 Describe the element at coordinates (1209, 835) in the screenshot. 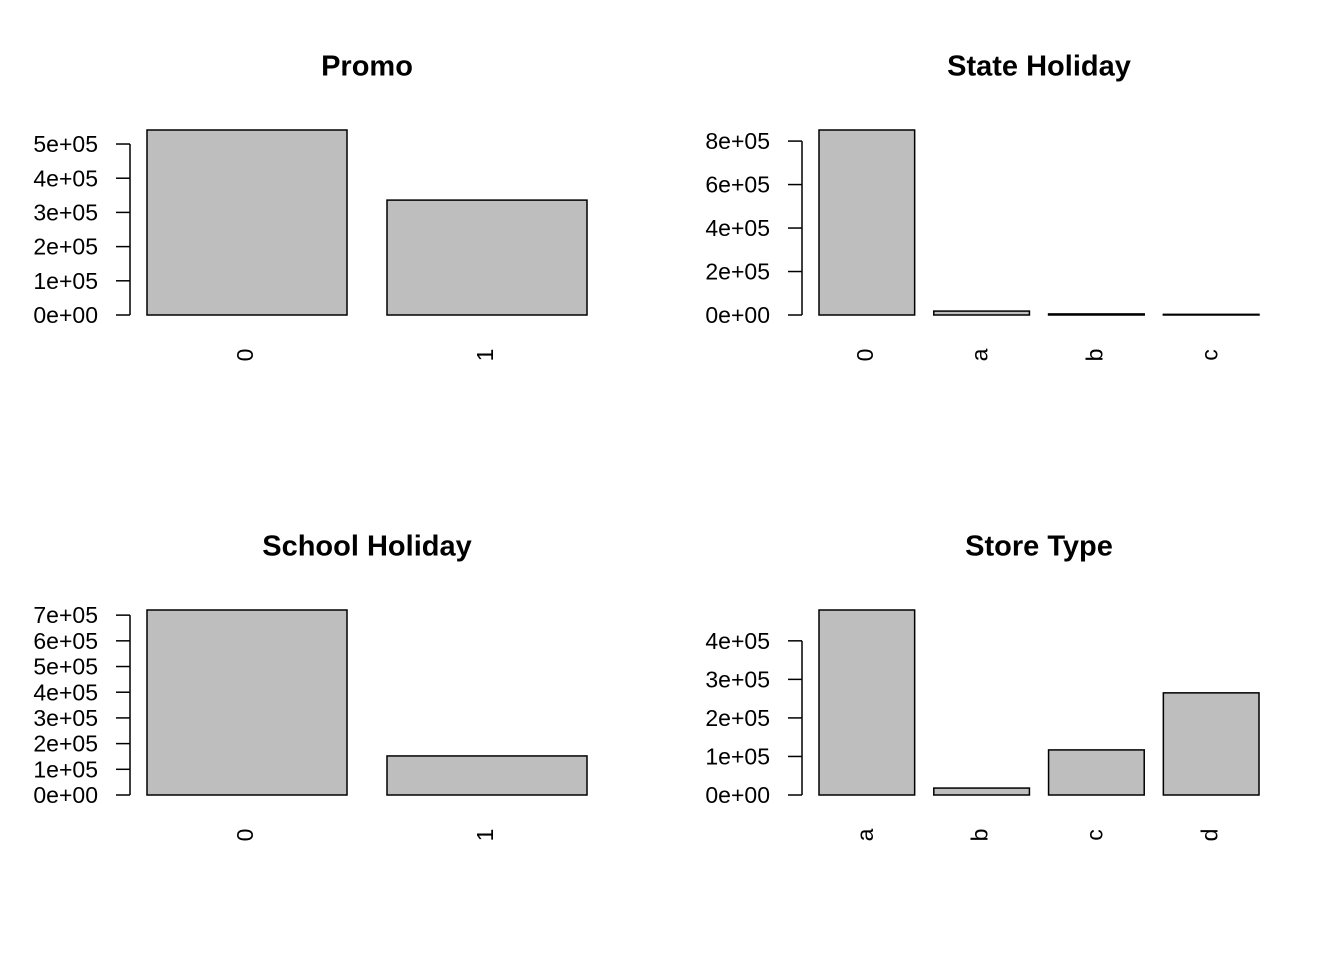

I see `x-tick-label: d` at that location.